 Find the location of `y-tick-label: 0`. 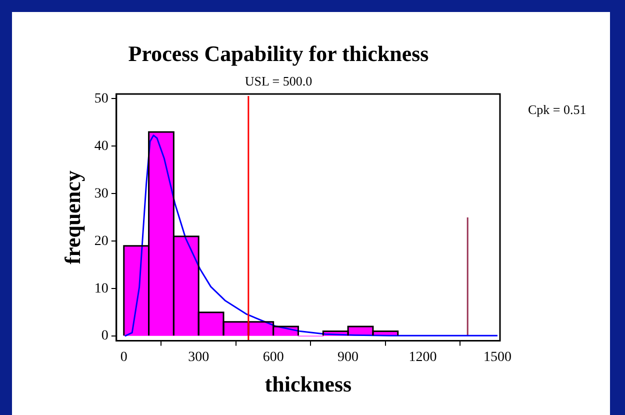

y-tick-label: 0 is located at coordinates (104, 336).